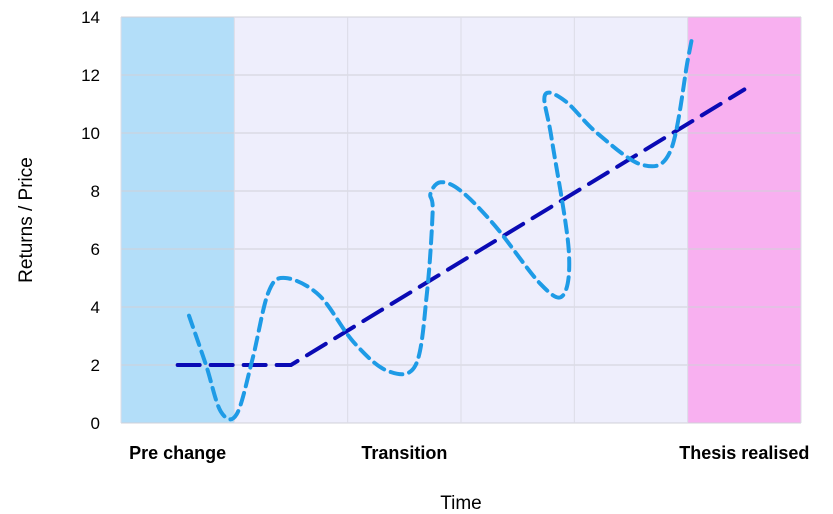 Image resolution: width=833 pixels, height=514 pixels. I want to click on y-tick-labels: 0 2 4 6 8 10 12 14, so click(90, 220).